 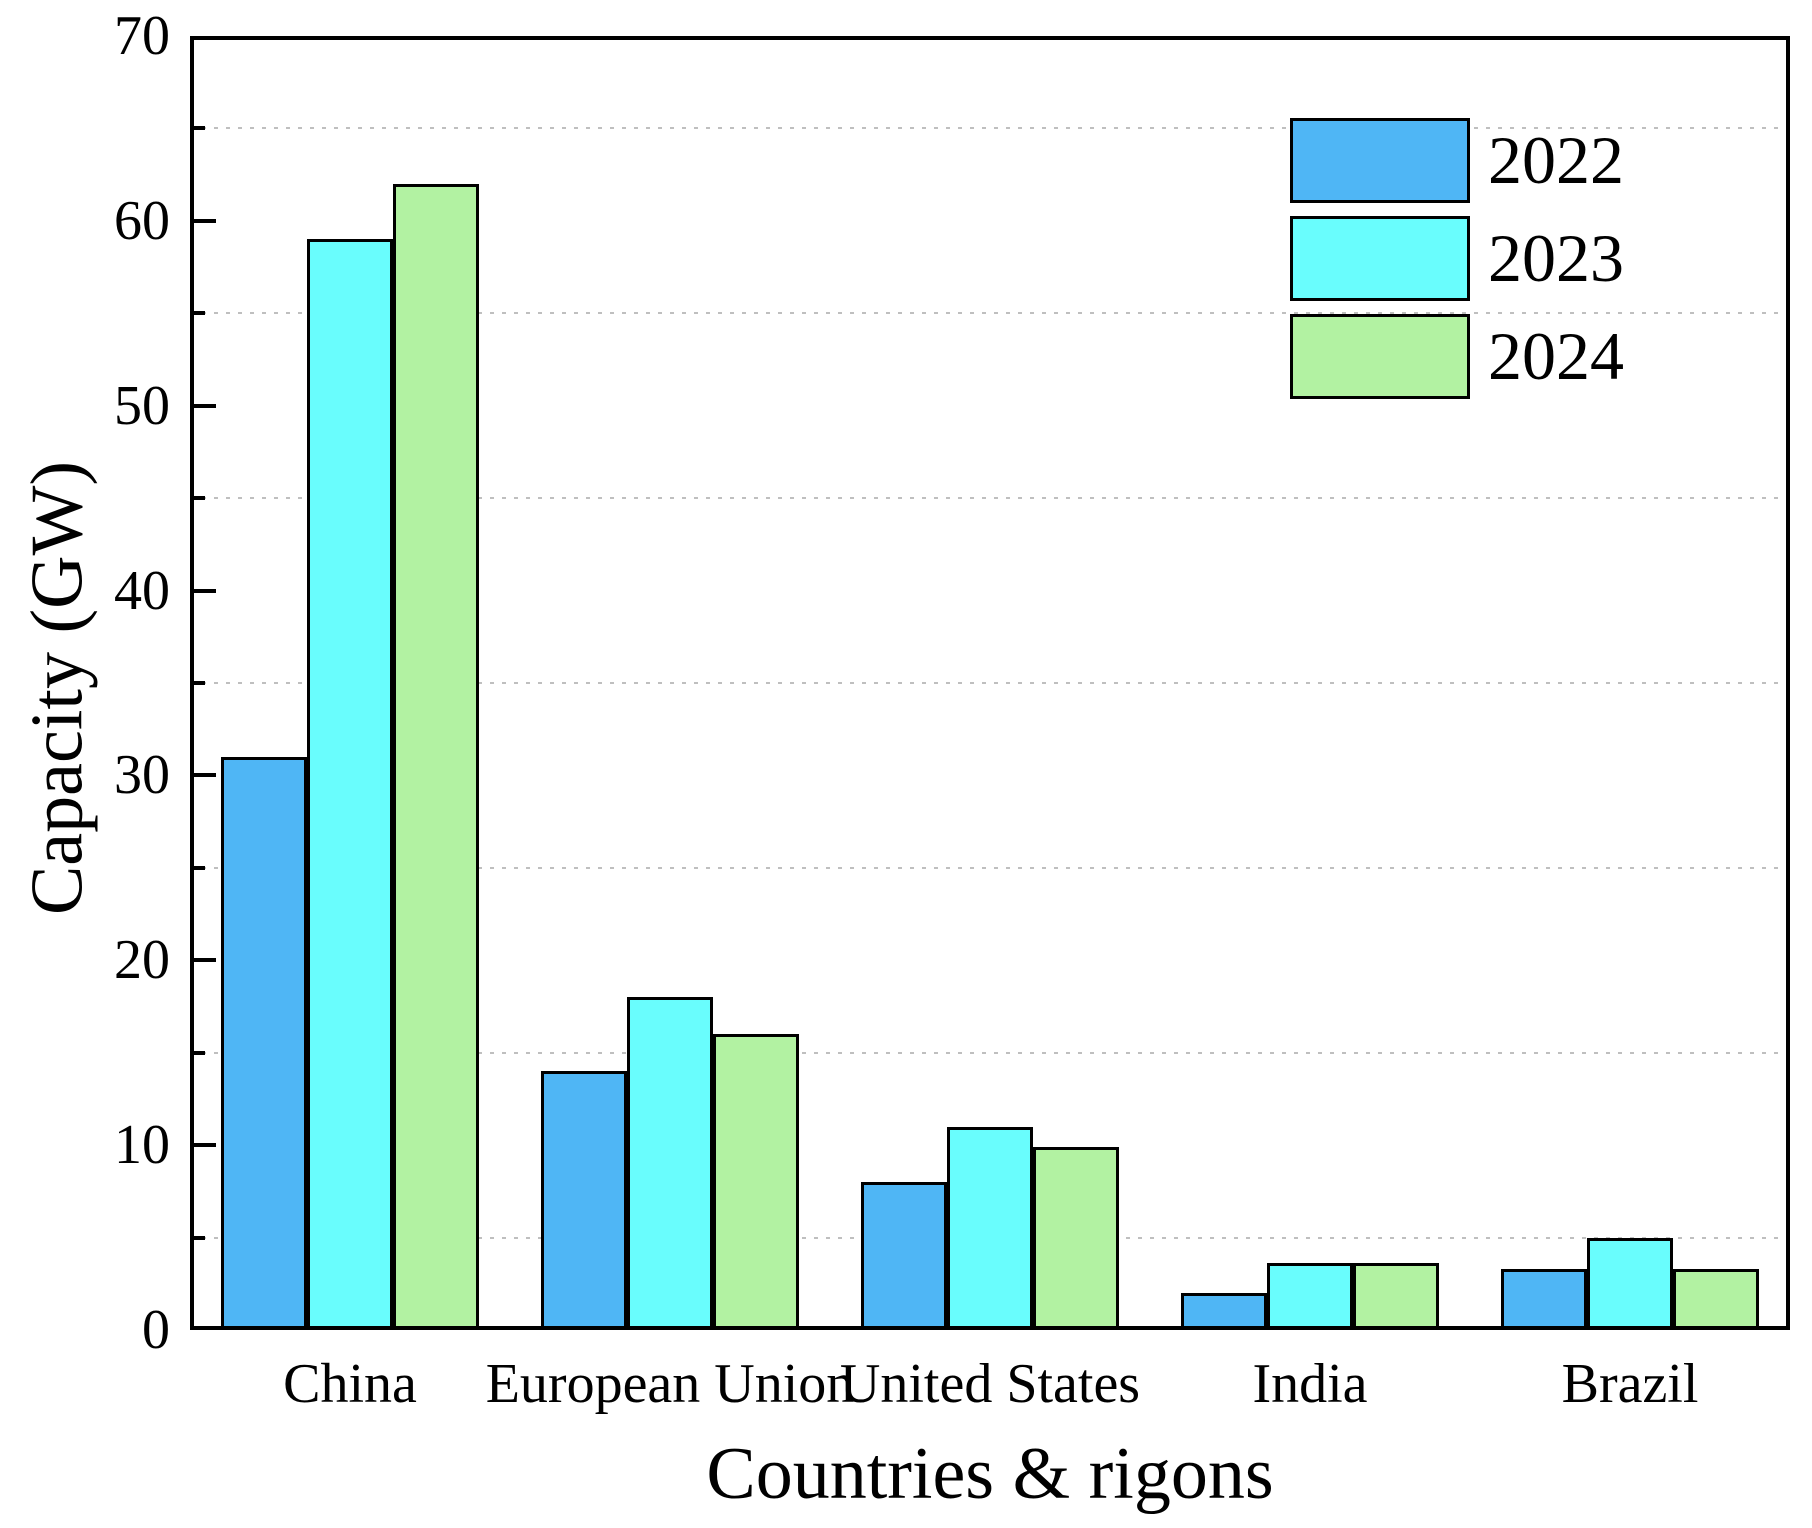 I want to click on x-tick-label-european-union: European Union, so click(x=670, y=1384).